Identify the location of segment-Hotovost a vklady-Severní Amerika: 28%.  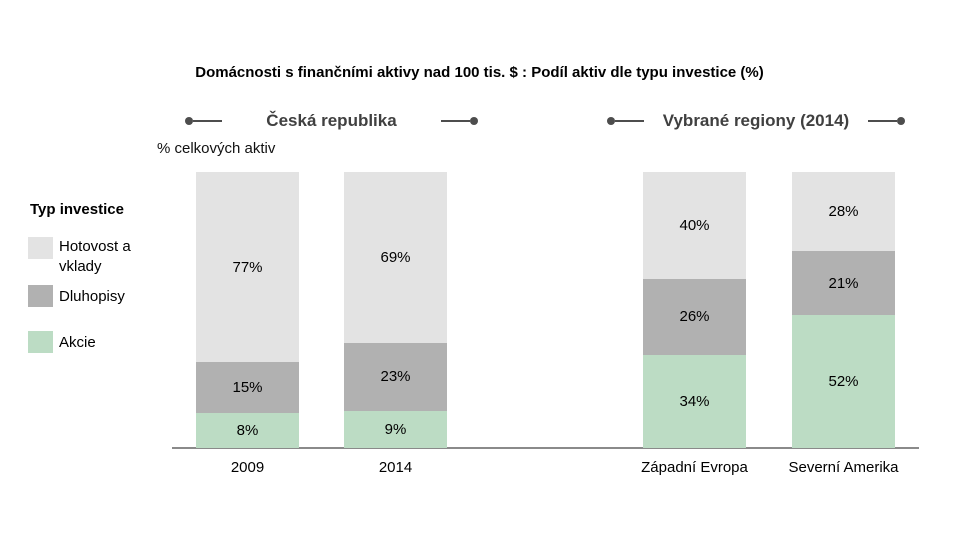
(843, 212).